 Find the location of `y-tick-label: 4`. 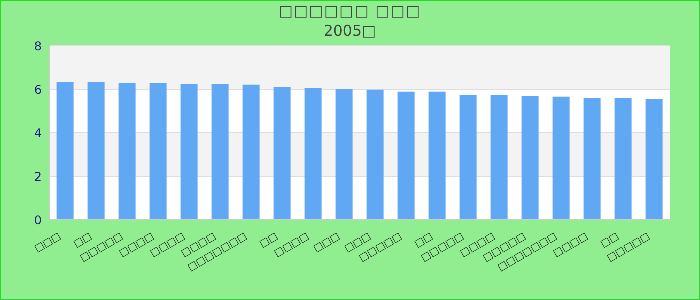

y-tick-label: 4 is located at coordinates (38, 133).